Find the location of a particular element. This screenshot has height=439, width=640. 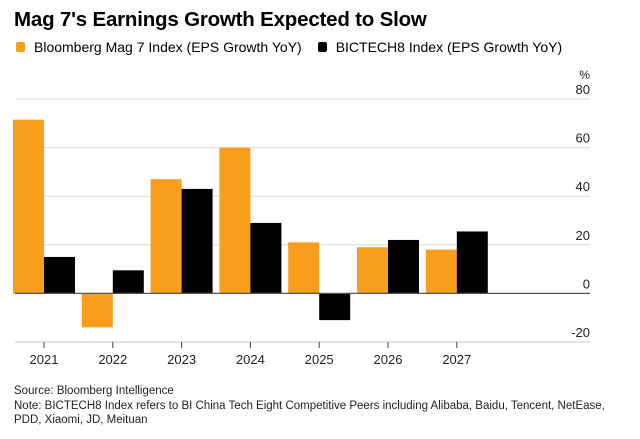

x-tick-label: 2022 is located at coordinates (112, 359).